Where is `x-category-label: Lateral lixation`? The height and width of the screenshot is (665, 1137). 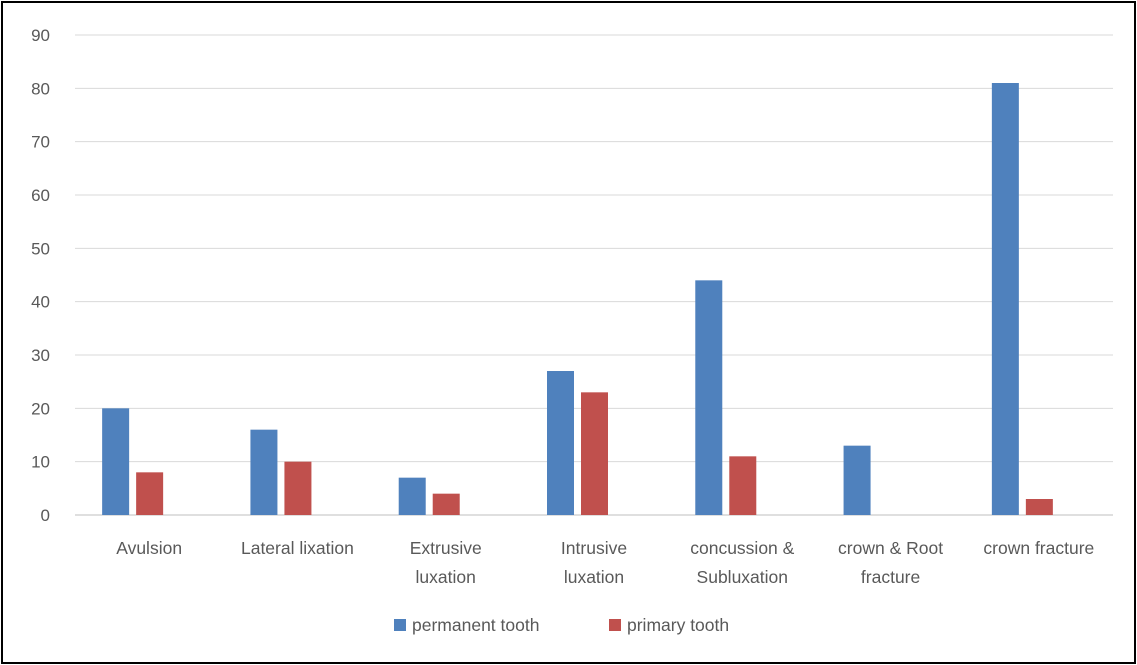 x-category-label: Lateral lixation is located at coordinates (297, 548).